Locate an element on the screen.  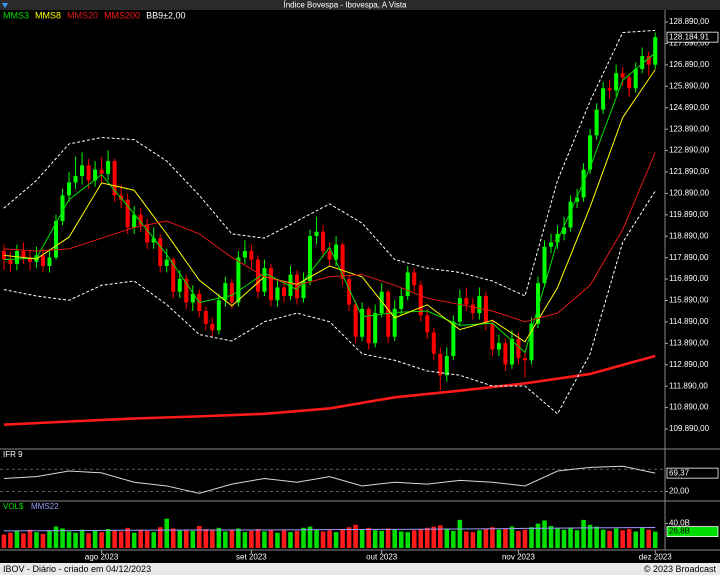
y-tick-label: 112.890,00 is located at coordinates (689, 364).